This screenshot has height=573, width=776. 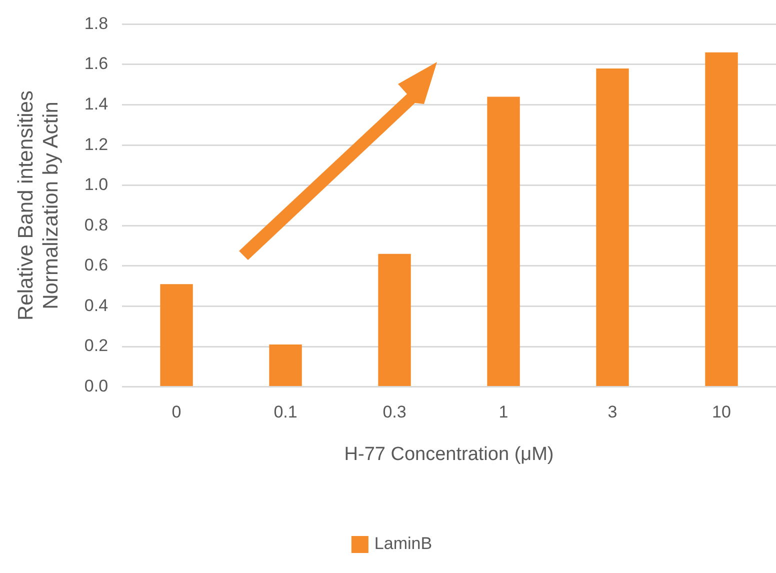 I want to click on y-tick-label: 1.2, so click(x=96, y=144).